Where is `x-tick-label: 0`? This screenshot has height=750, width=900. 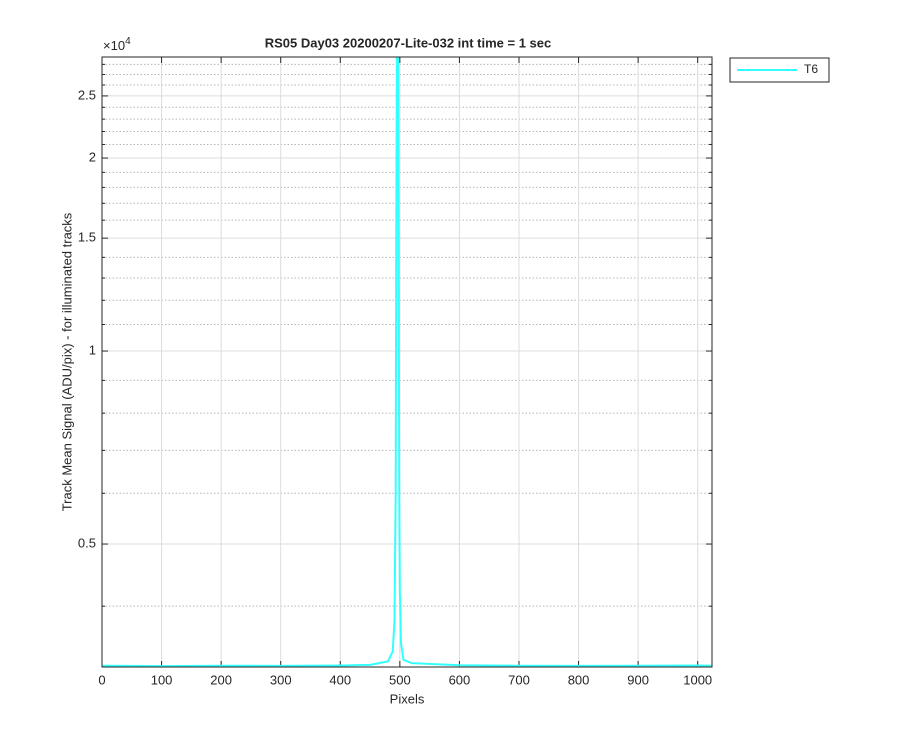
x-tick-label: 0 is located at coordinates (101, 679).